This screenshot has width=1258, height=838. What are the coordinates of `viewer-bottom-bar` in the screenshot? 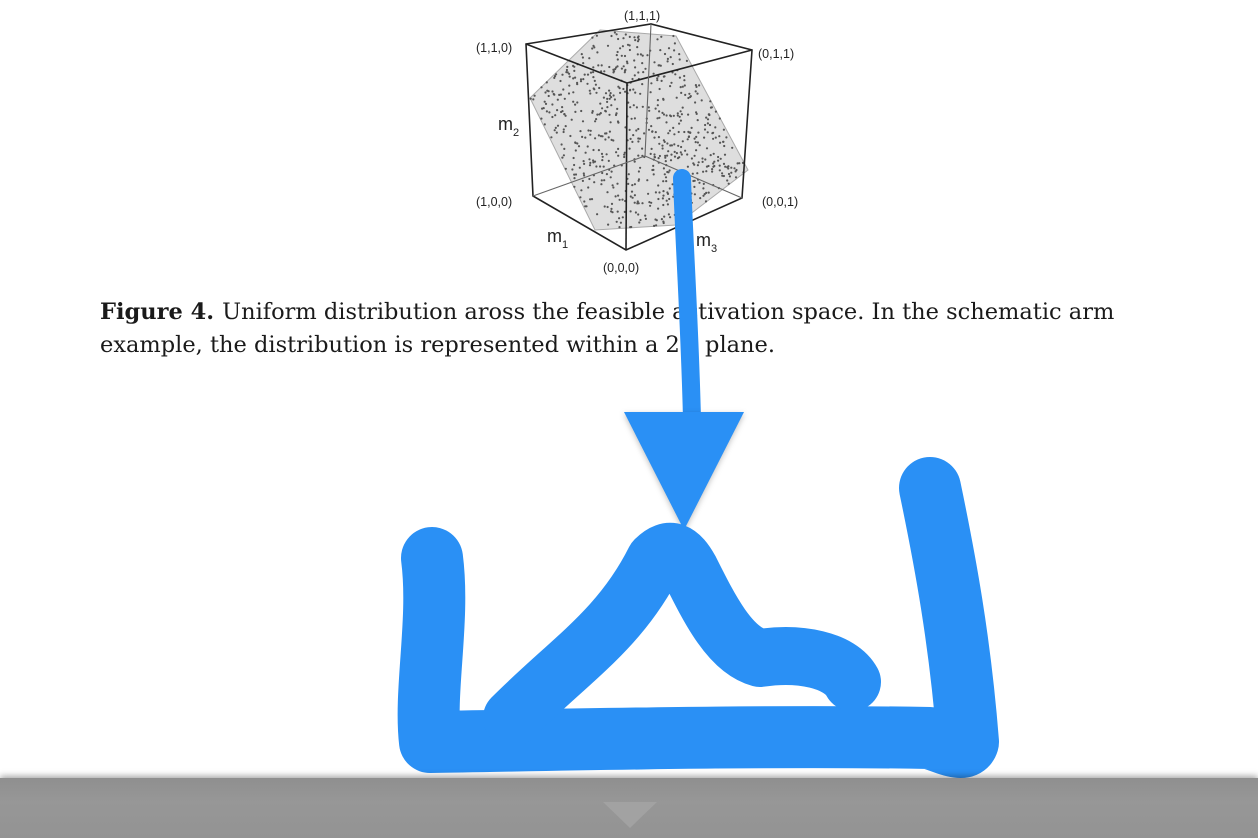 It's located at (629, 808).